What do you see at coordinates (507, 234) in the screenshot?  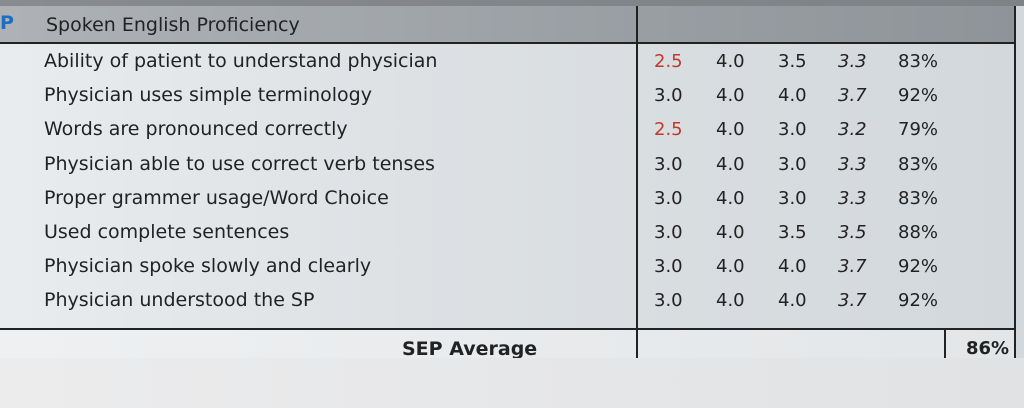 I see `table-row: Used complete sentences 3.0 4.0 3.5 3.5 88%` at bounding box center [507, 234].